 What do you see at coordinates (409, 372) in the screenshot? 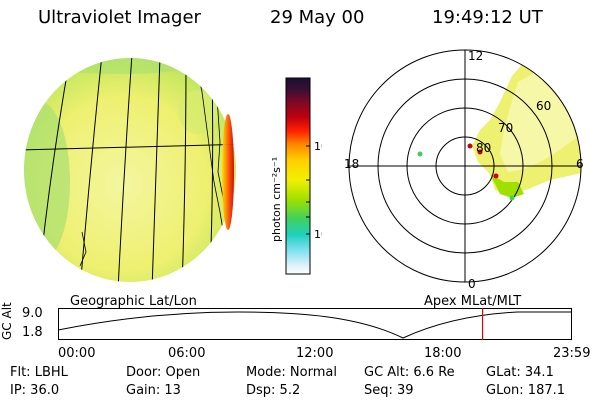
I see `status-gc-alt: GC Alt: 6.6 Re` at bounding box center [409, 372].